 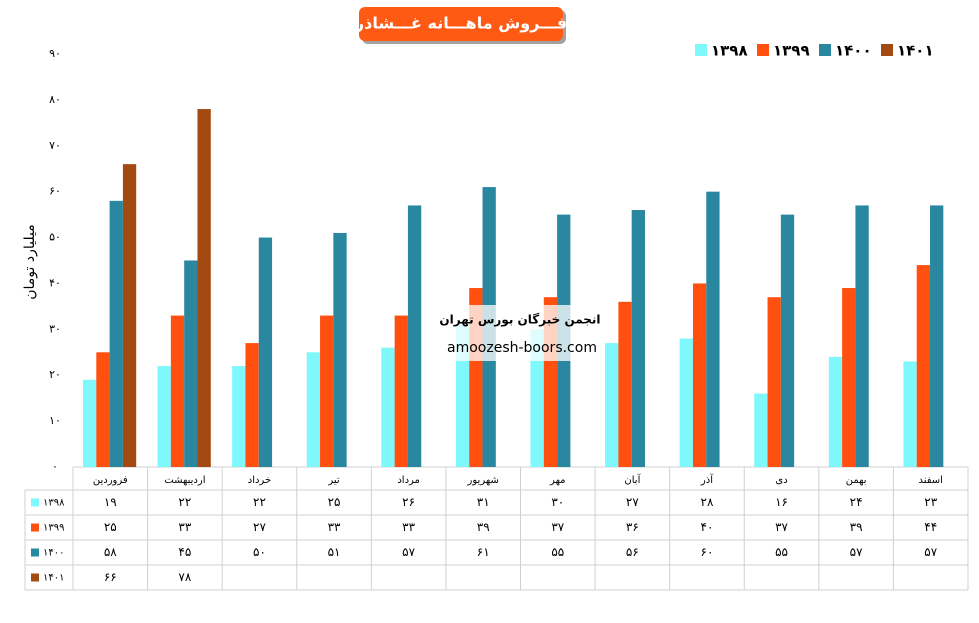 What do you see at coordinates (55, 420) in the screenshot?
I see `y-tick-label: ۱۰` at bounding box center [55, 420].